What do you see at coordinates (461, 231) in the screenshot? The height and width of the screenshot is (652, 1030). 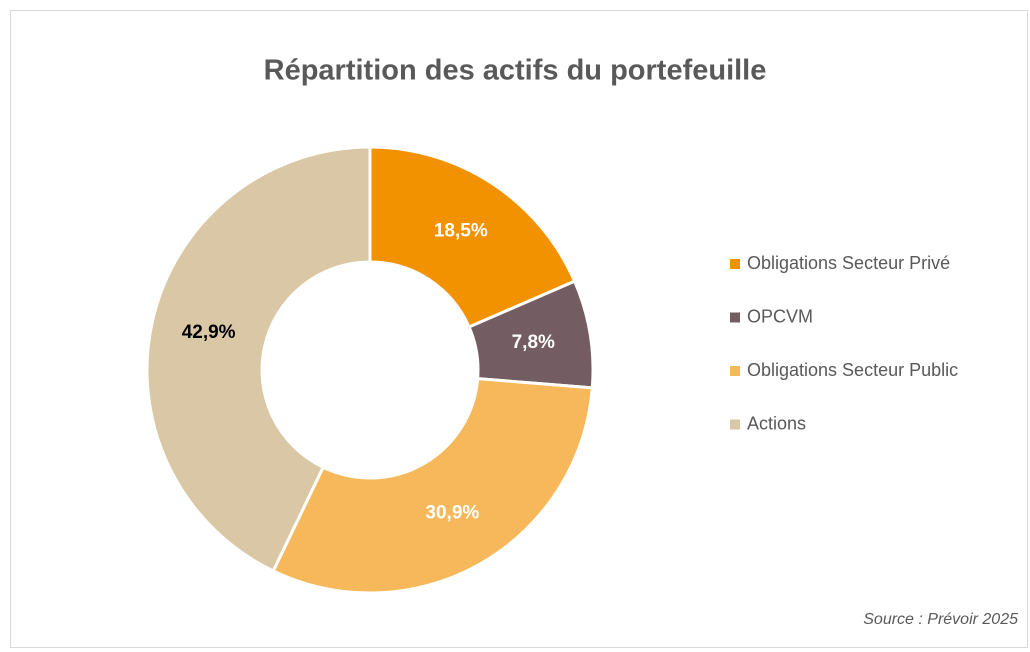 I see `data-label: 18,5%` at bounding box center [461, 231].